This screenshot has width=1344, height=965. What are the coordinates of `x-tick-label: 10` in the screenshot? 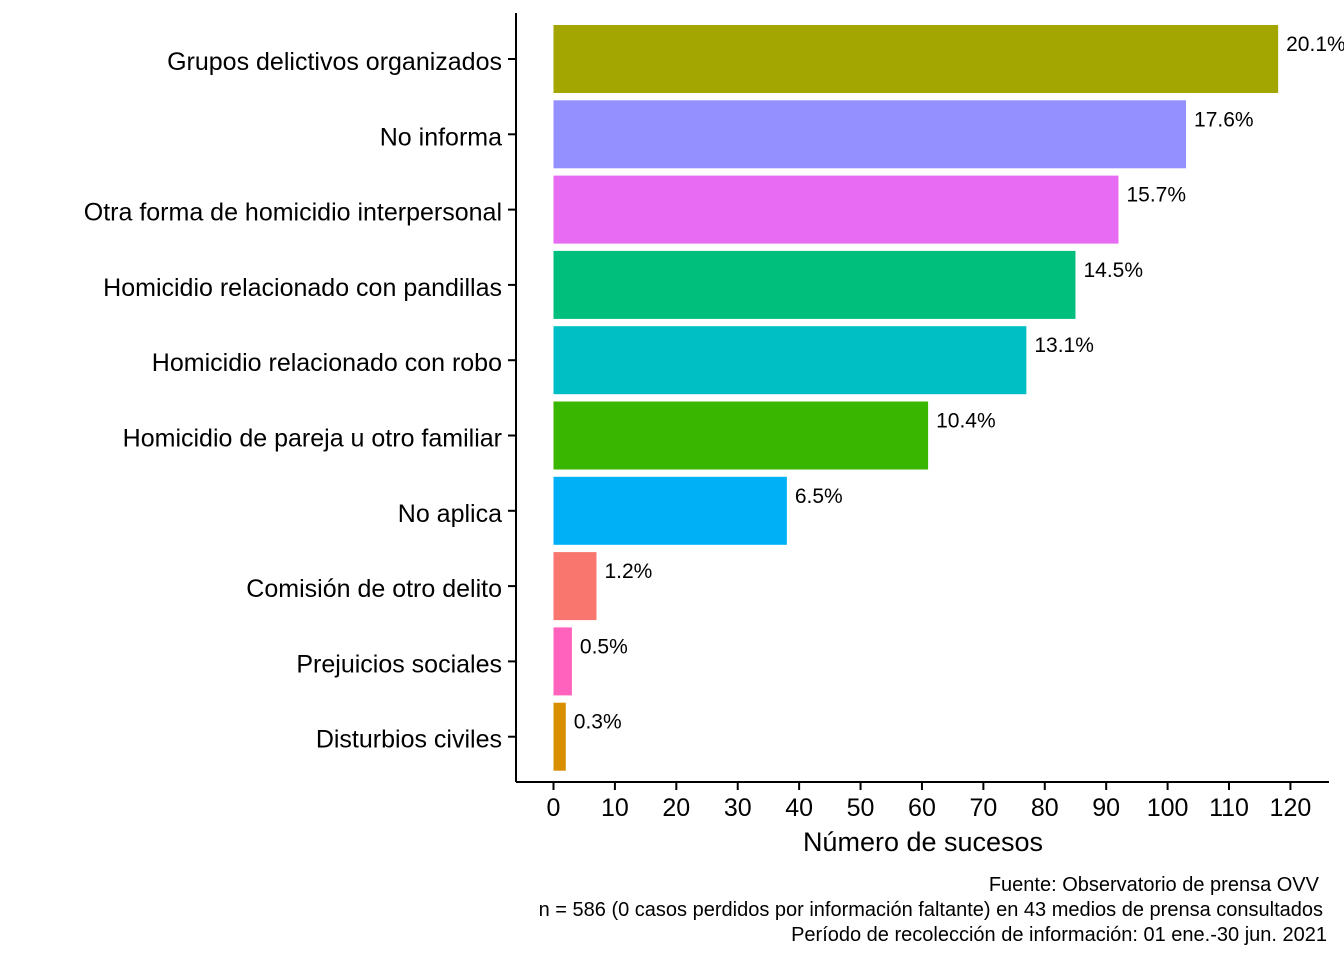 It's located at (615, 808).